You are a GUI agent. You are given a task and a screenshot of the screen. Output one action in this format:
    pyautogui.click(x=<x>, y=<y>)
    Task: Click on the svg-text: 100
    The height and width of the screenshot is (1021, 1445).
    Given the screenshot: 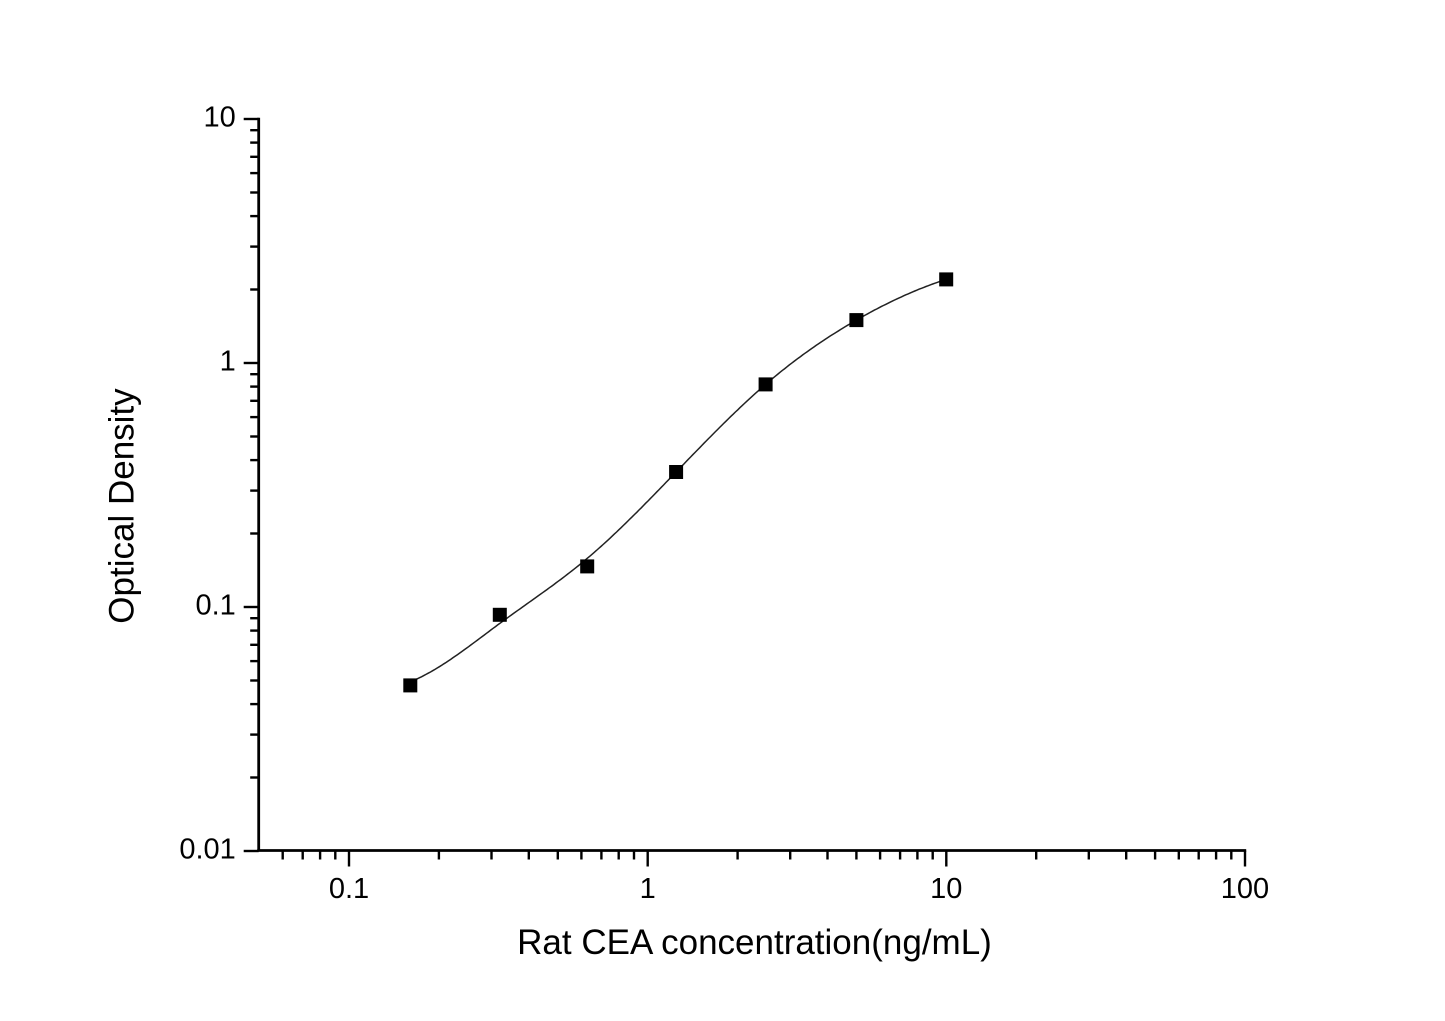 What is the action you would take?
    pyautogui.click(x=1245, y=889)
    